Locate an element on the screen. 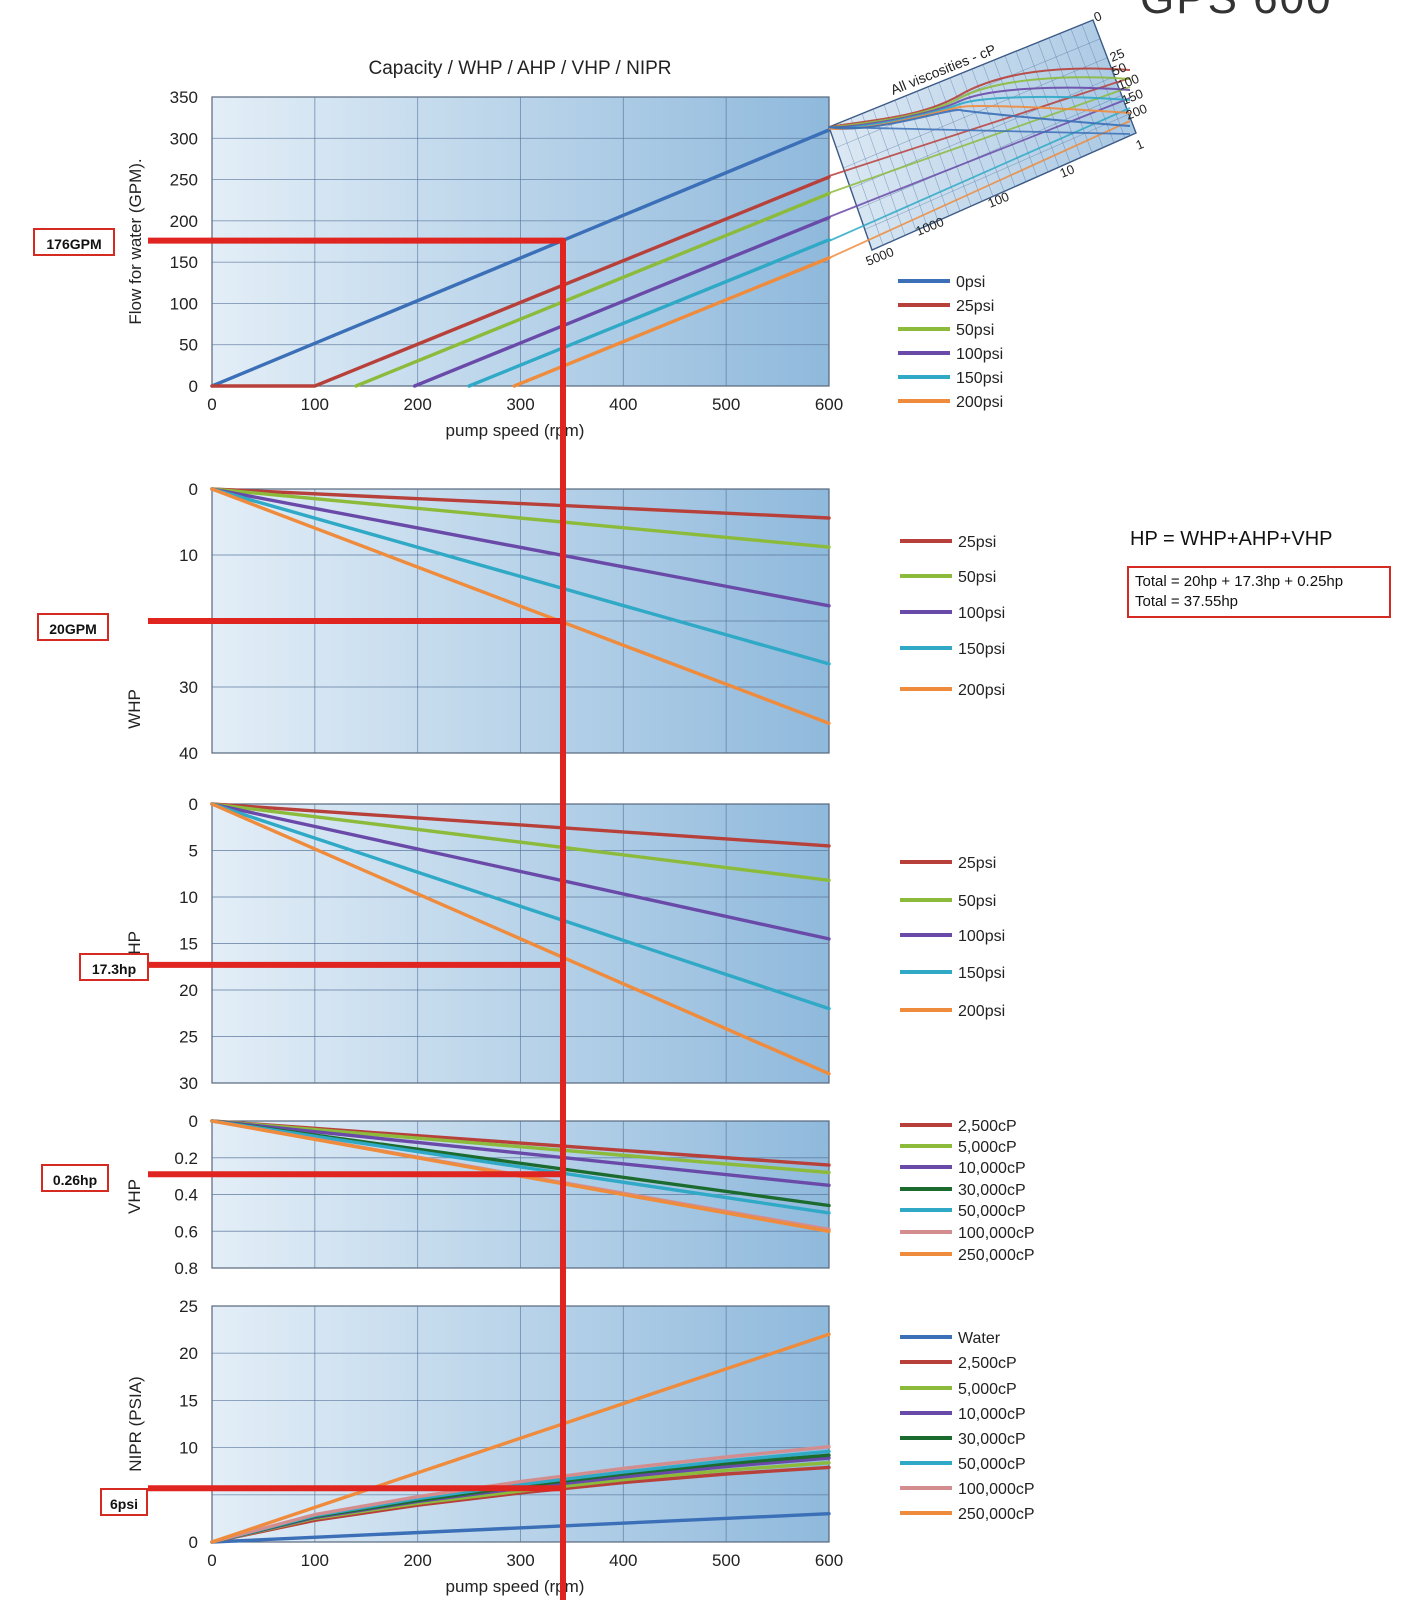 The width and height of the screenshot is (1411, 1602). nipr-callout: 6psi is located at coordinates (124, 1502).